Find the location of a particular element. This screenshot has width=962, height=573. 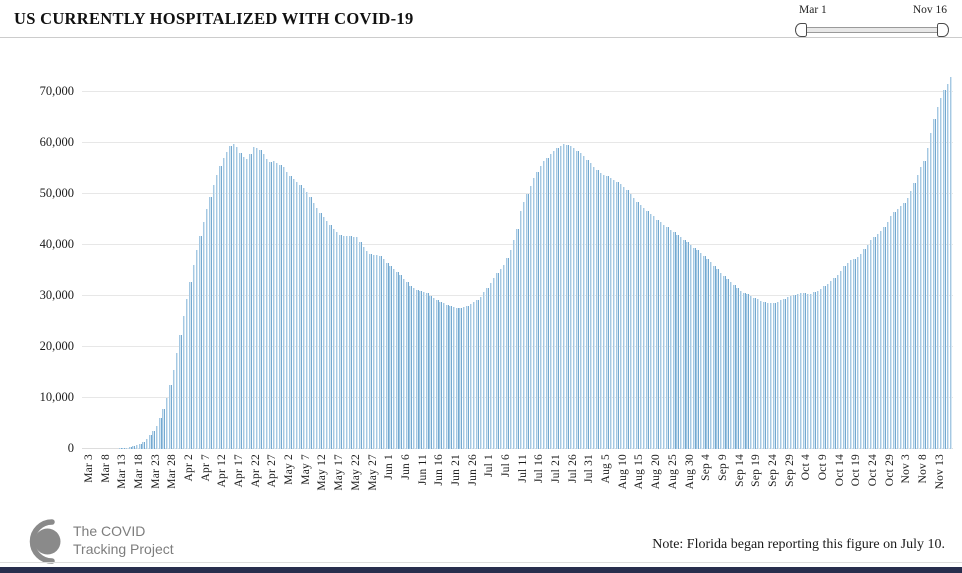

slider-handle-end is located at coordinates (943, 30).